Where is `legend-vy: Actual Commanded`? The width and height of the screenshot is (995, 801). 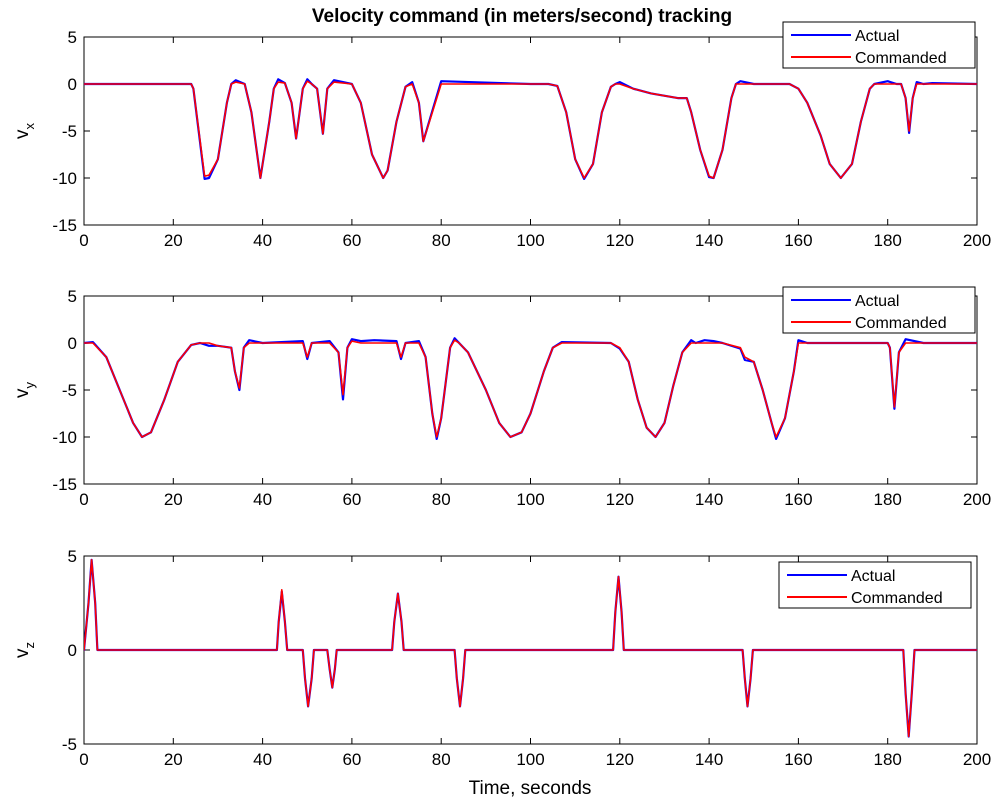 legend-vy: Actual Commanded is located at coordinates (879, 310).